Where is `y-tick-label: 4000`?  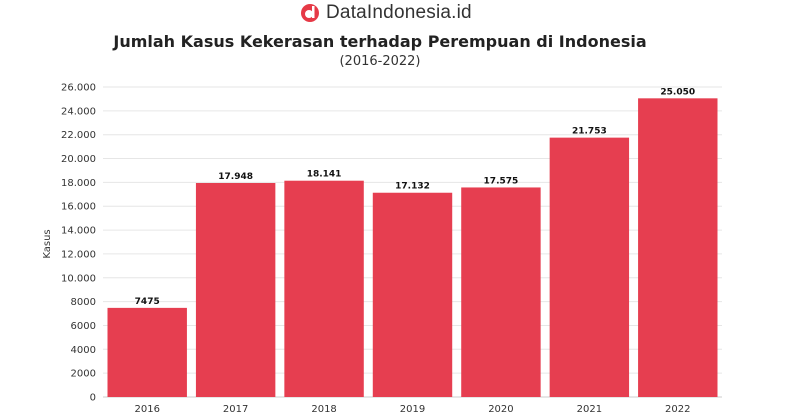 y-tick-label: 4000 is located at coordinates (83, 350).